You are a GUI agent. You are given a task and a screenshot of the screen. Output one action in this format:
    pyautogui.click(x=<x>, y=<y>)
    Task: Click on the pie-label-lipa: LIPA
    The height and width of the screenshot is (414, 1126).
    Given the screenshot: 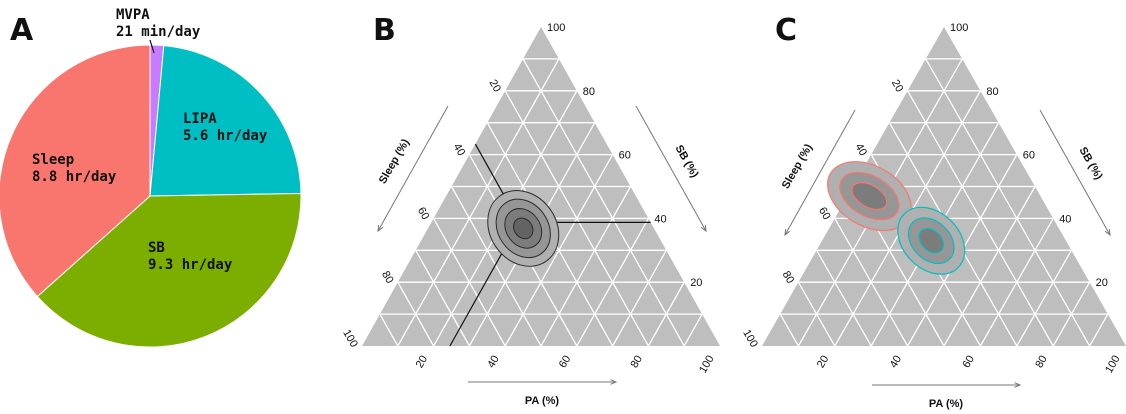 What is the action you would take?
    pyautogui.click(x=200, y=119)
    